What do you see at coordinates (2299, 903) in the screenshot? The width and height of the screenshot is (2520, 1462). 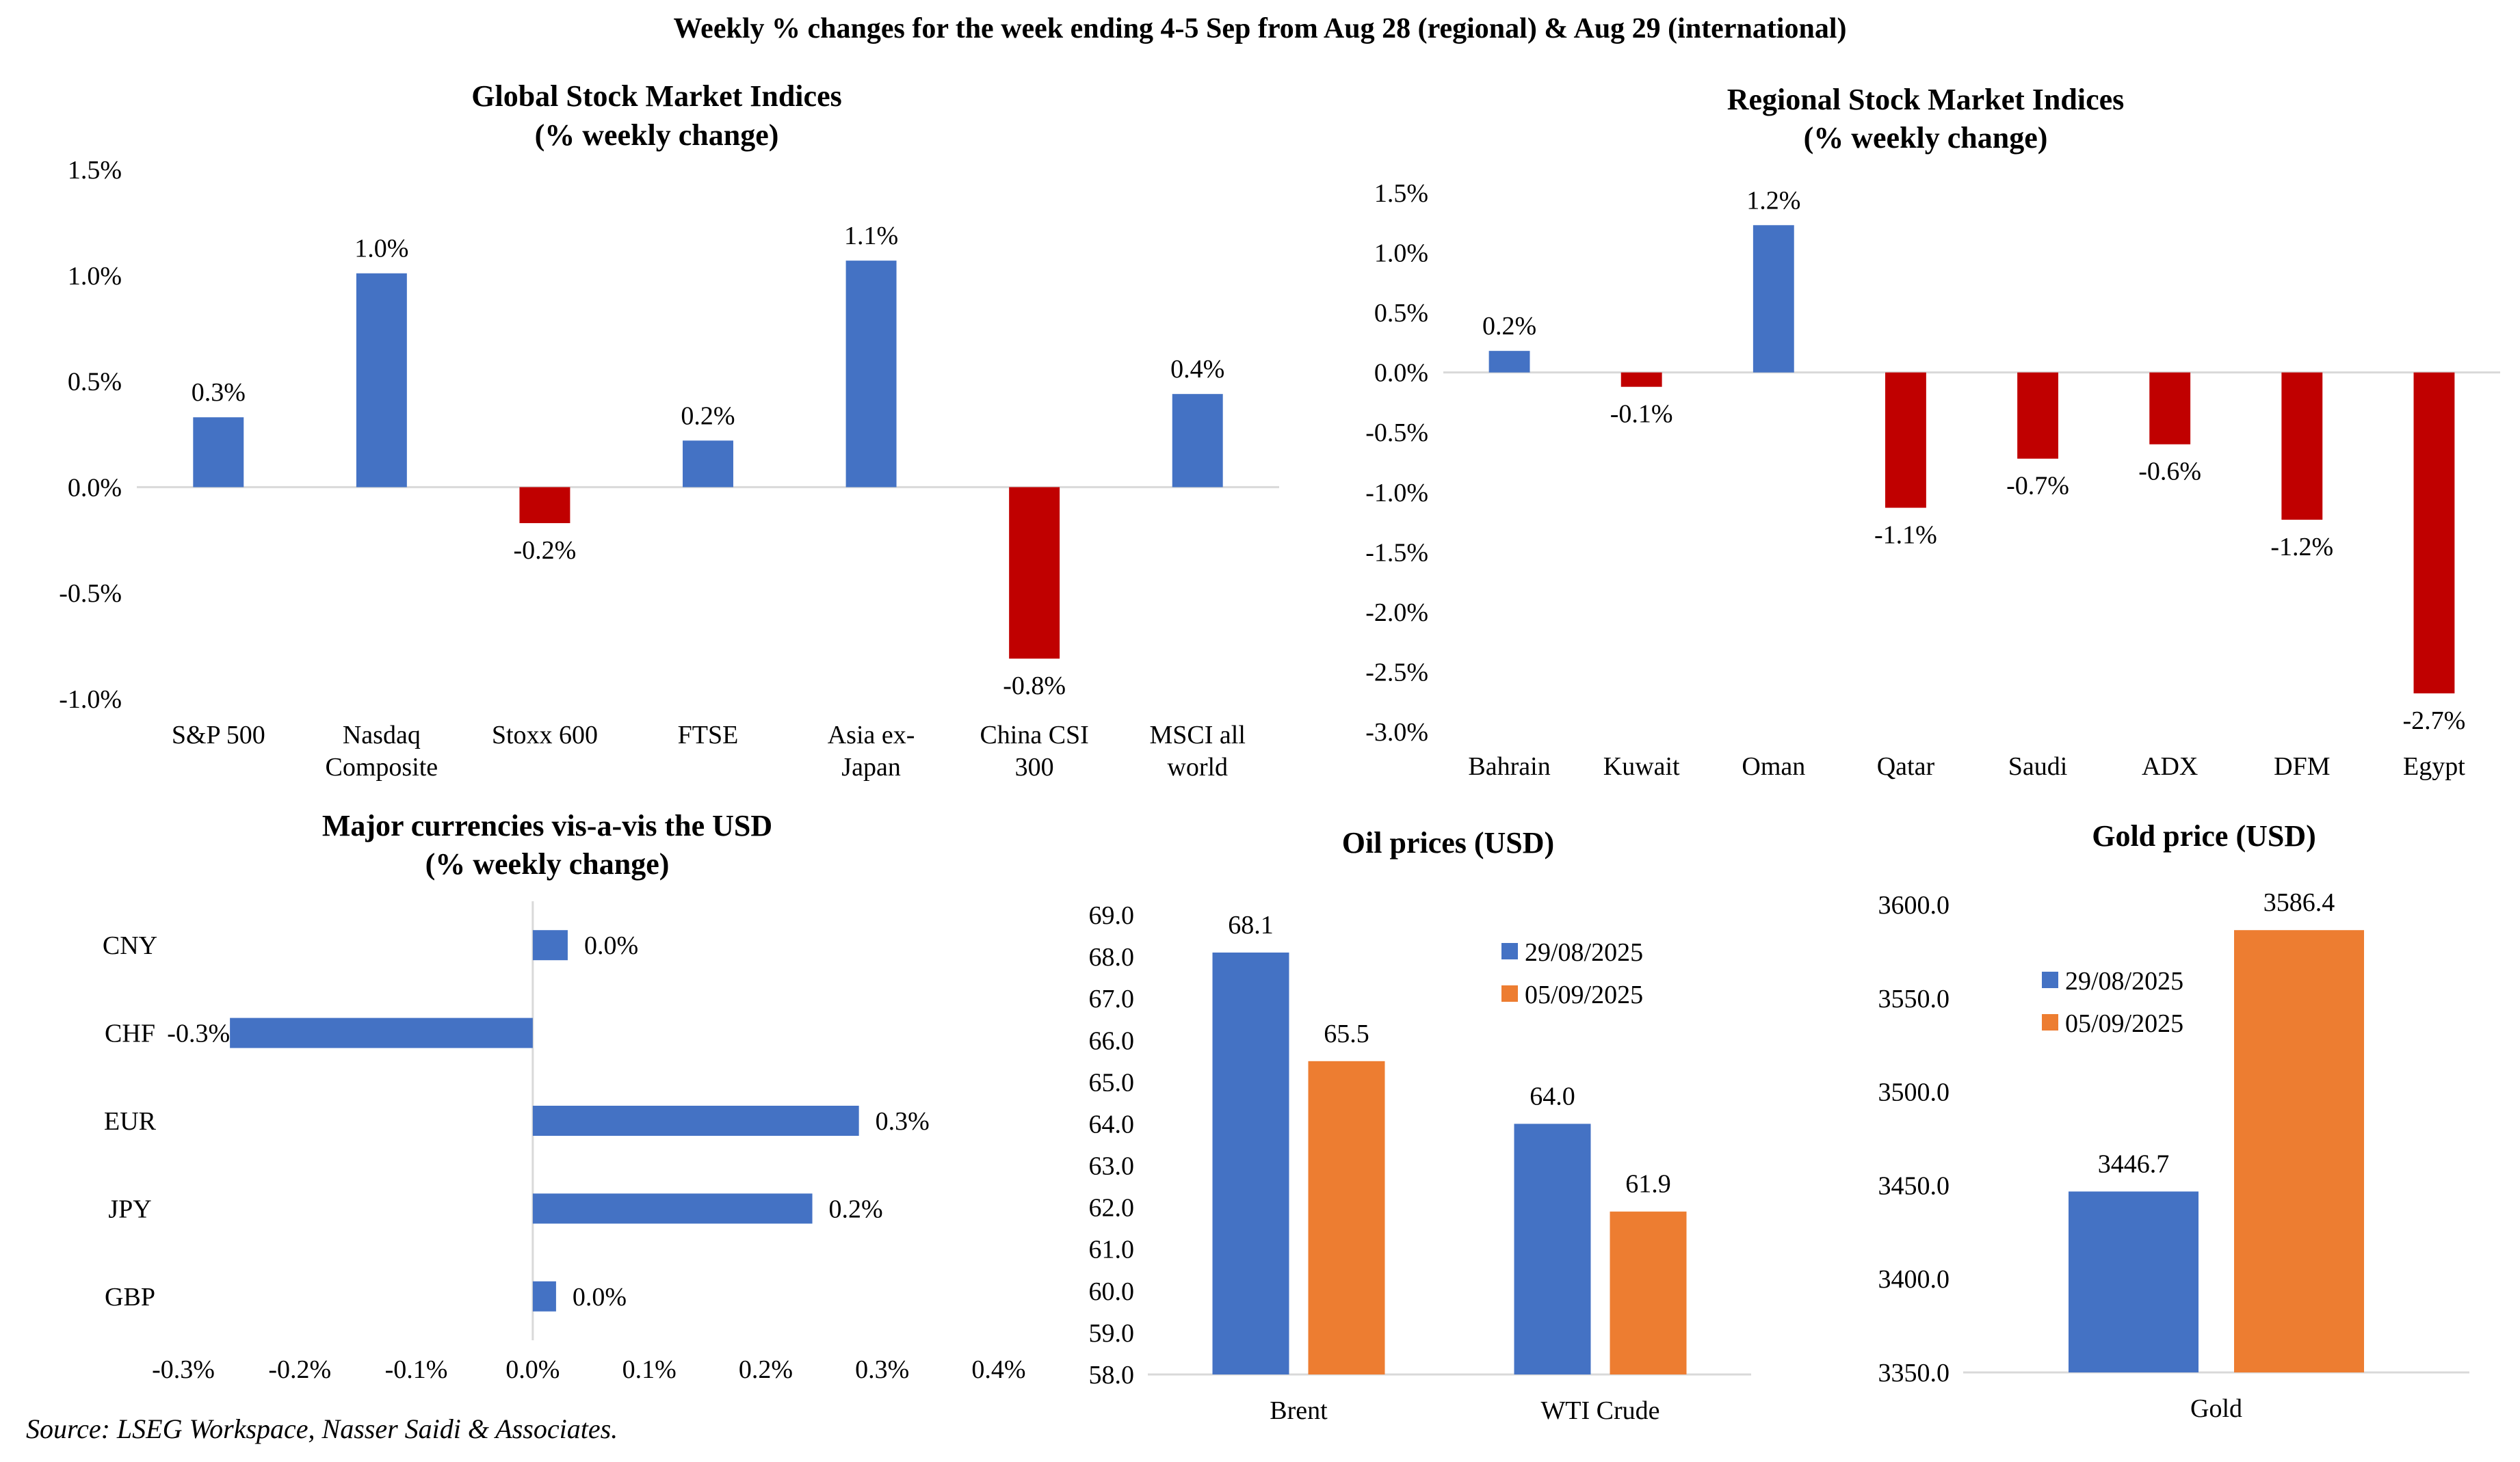 I see `data-label: 3586.4` at bounding box center [2299, 903].